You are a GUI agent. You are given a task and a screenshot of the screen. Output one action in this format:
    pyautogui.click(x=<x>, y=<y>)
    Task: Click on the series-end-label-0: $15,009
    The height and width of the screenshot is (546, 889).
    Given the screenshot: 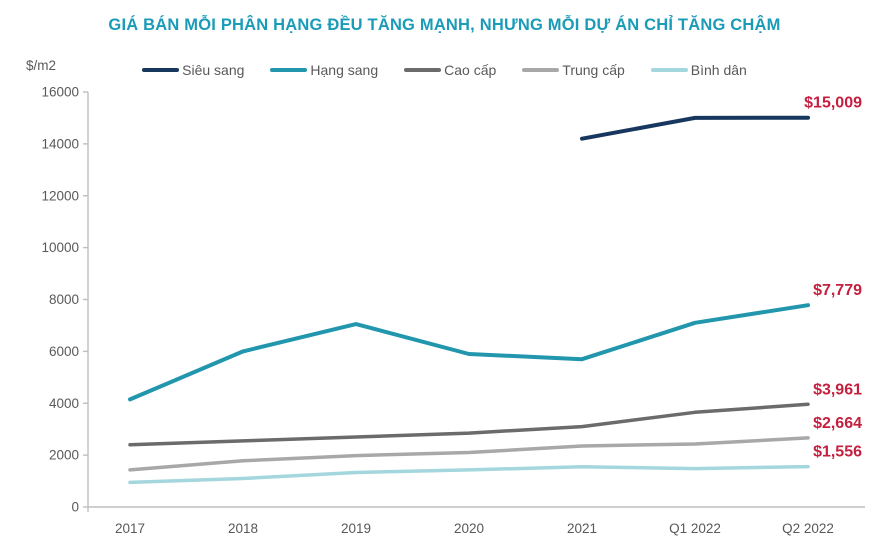 What is the action you would take?
    pyautogui.click(x=833, y=103)
    